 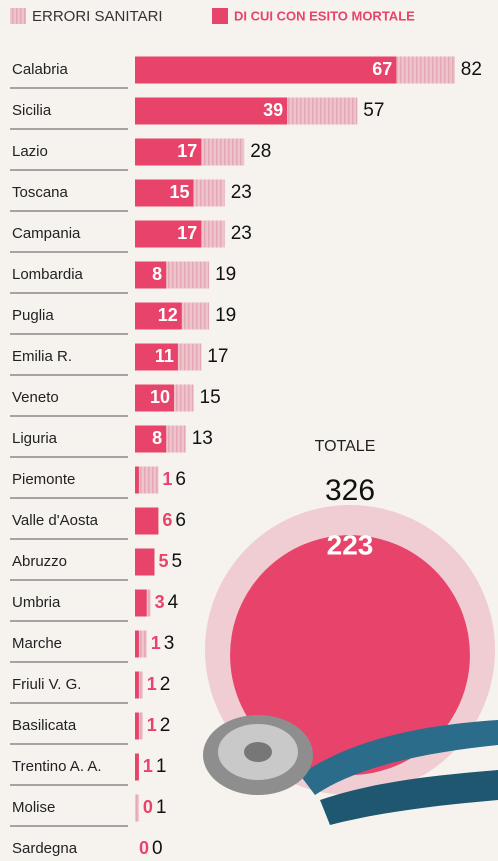 What do you see at coordinates (173, 602) in the screenshot?
I see `value-label: 4` at bounding box center [173, 602].